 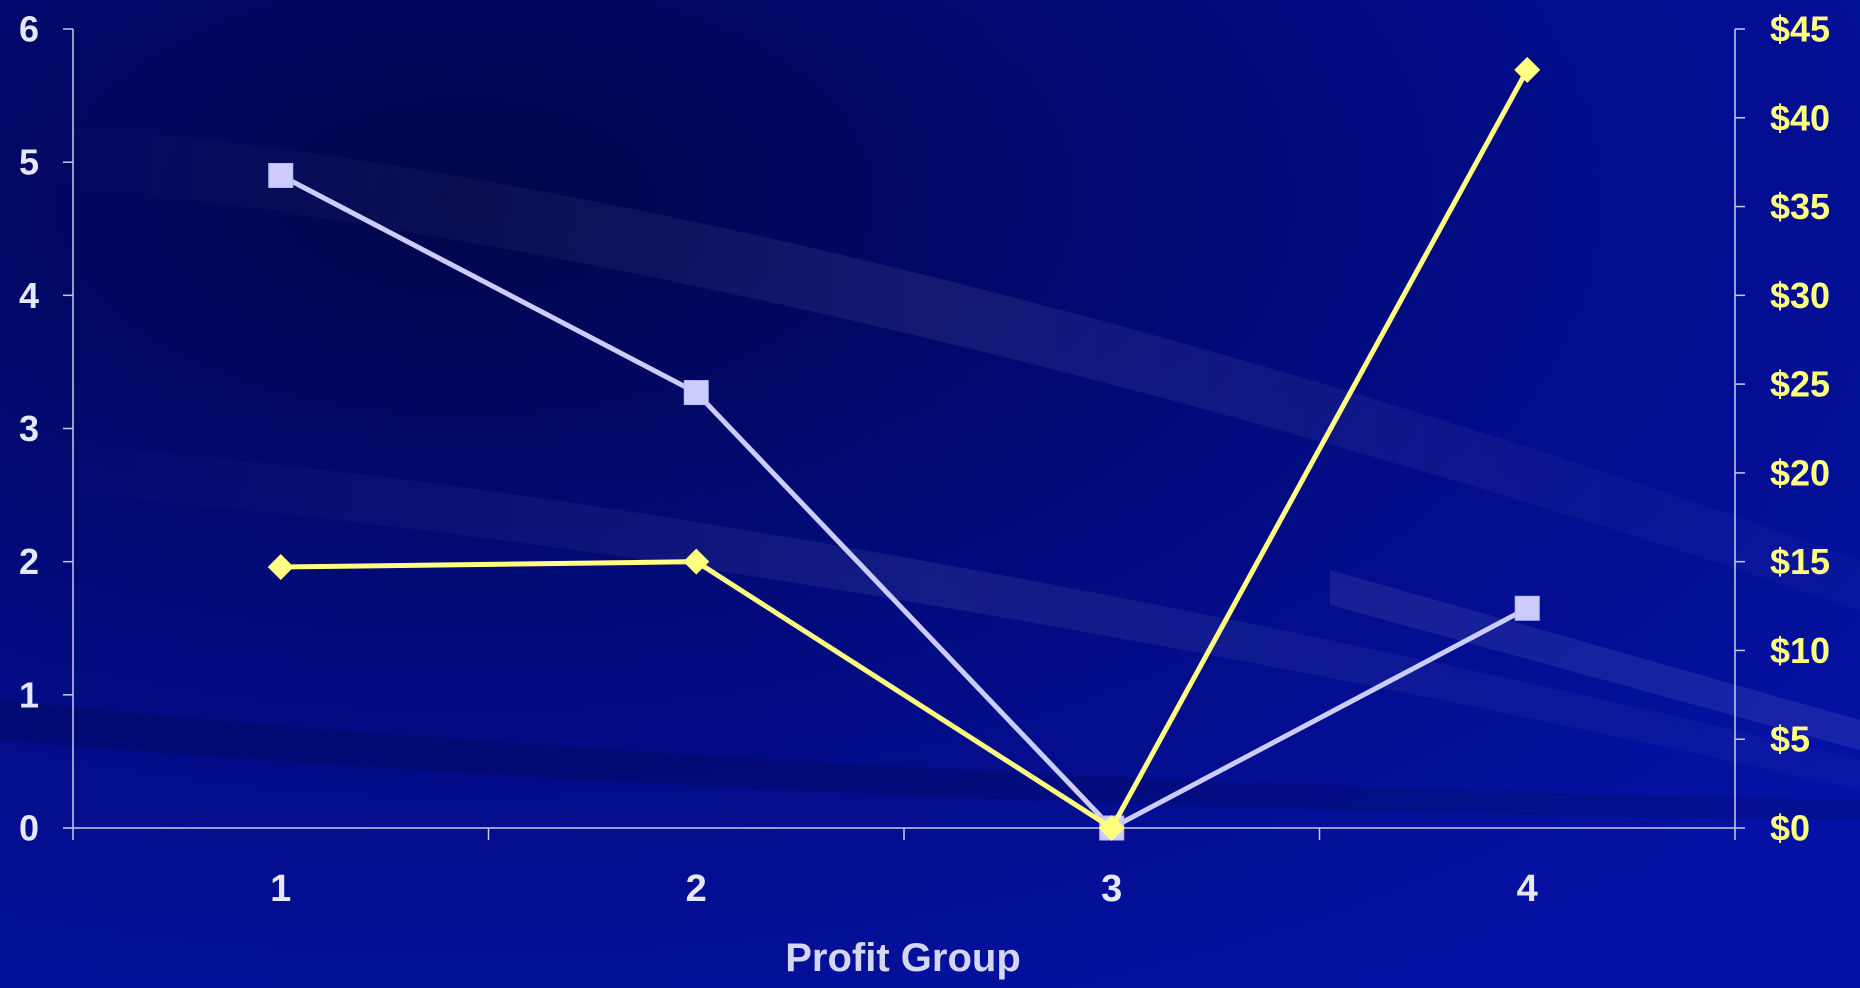 I want to click on left-tick-label: 1, so click(x=29, y=694).